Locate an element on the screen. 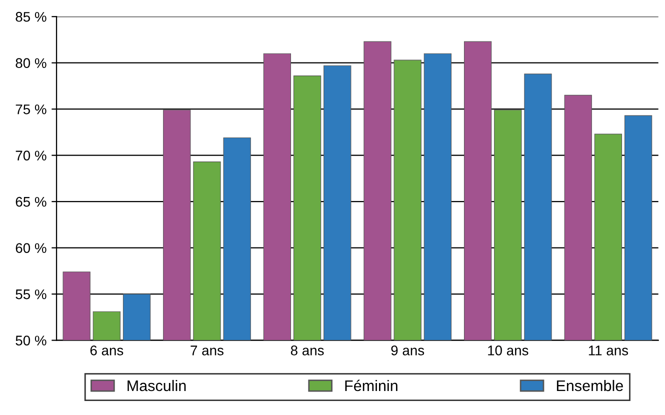  x-tick-label: 9 ans is located at coordinates (407, 351).